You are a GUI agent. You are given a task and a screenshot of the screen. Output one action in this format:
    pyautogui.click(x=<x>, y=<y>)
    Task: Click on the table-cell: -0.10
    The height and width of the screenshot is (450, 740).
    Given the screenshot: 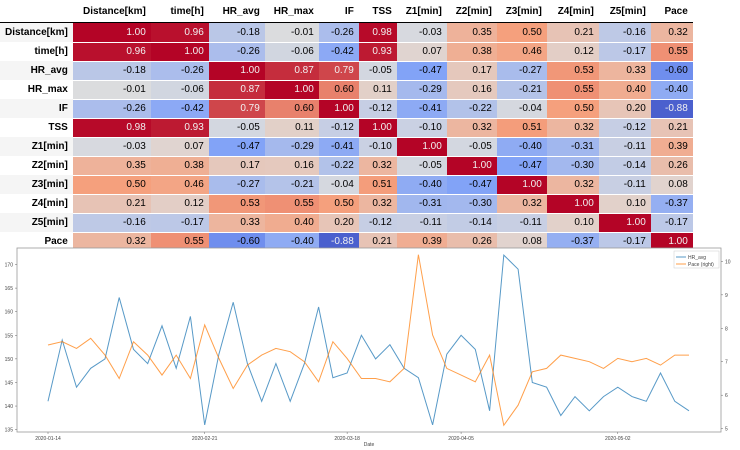 What is the action you would take?
    pyautogui.click(x=421, y=128)
    